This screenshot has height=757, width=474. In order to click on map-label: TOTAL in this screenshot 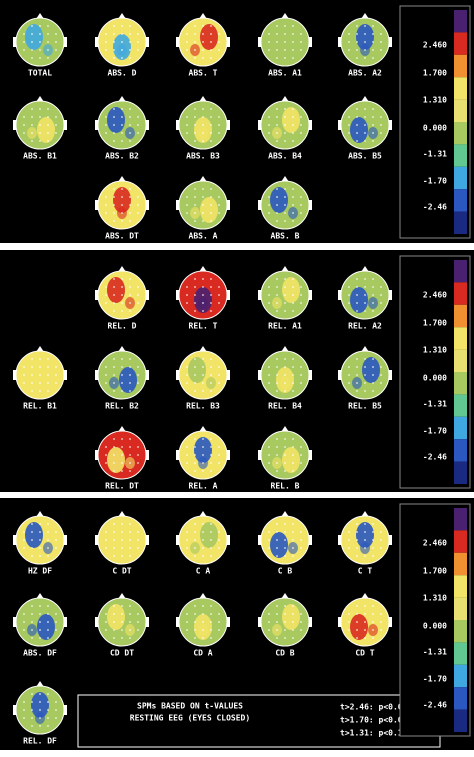, I will do `click(40, 73)`.